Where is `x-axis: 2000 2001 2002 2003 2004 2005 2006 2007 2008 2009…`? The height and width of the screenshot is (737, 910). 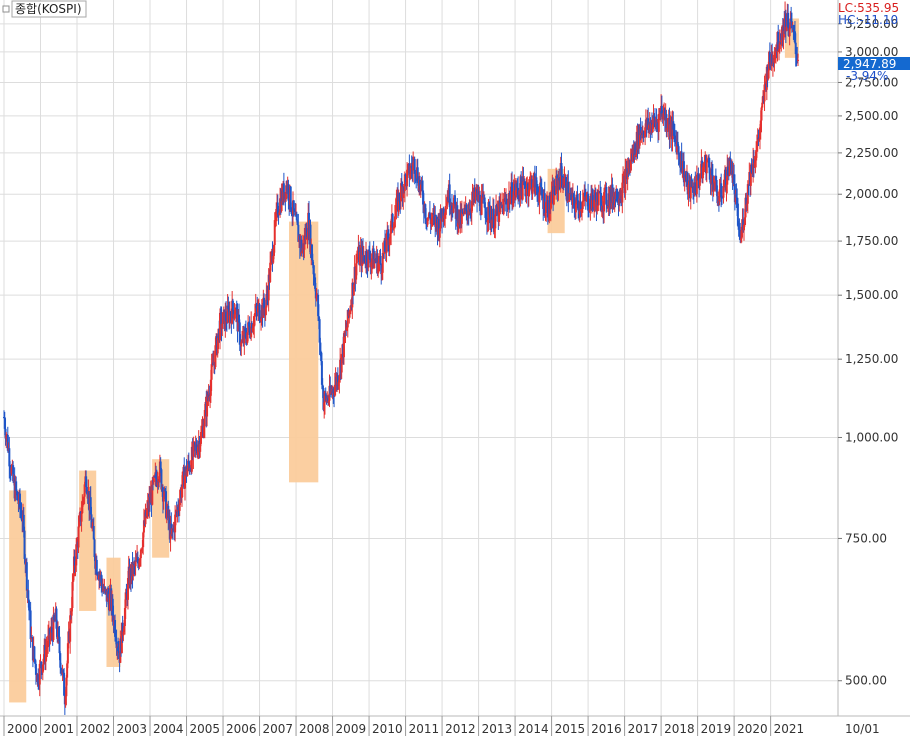 x-axis: 2000 2001 2002 2003 2004 2005 2006 2007 2008 2009… is located at coordinates (403, 726).